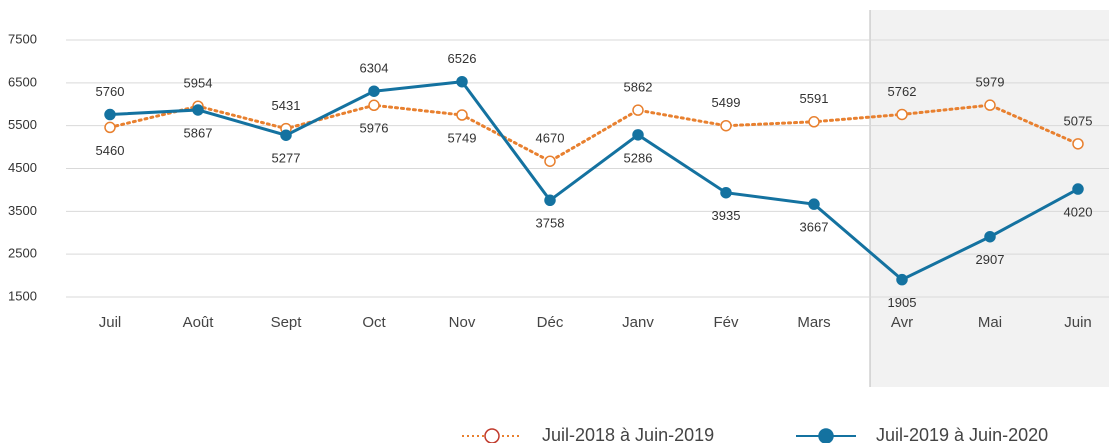 This screenshot has width=1109, height=443. Describe the element at coordinates (638, 87) in the screenshot. I see `data-label: 5862` at that location.